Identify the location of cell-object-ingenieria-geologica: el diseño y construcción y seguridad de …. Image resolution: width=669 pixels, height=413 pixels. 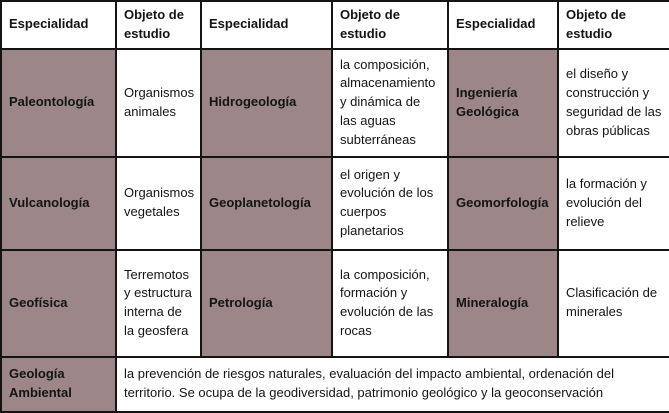
(613, 102).